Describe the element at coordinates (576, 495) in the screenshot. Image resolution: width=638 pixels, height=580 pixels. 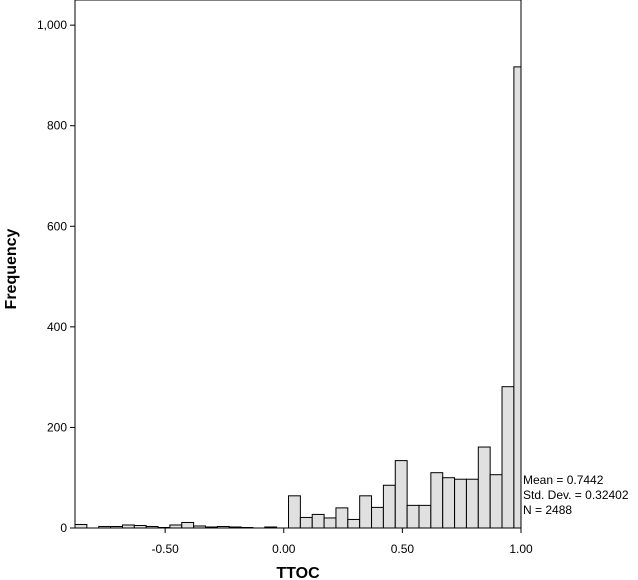
I see `stat-std-dev: Std. Dev. = 0.32402` at that location.